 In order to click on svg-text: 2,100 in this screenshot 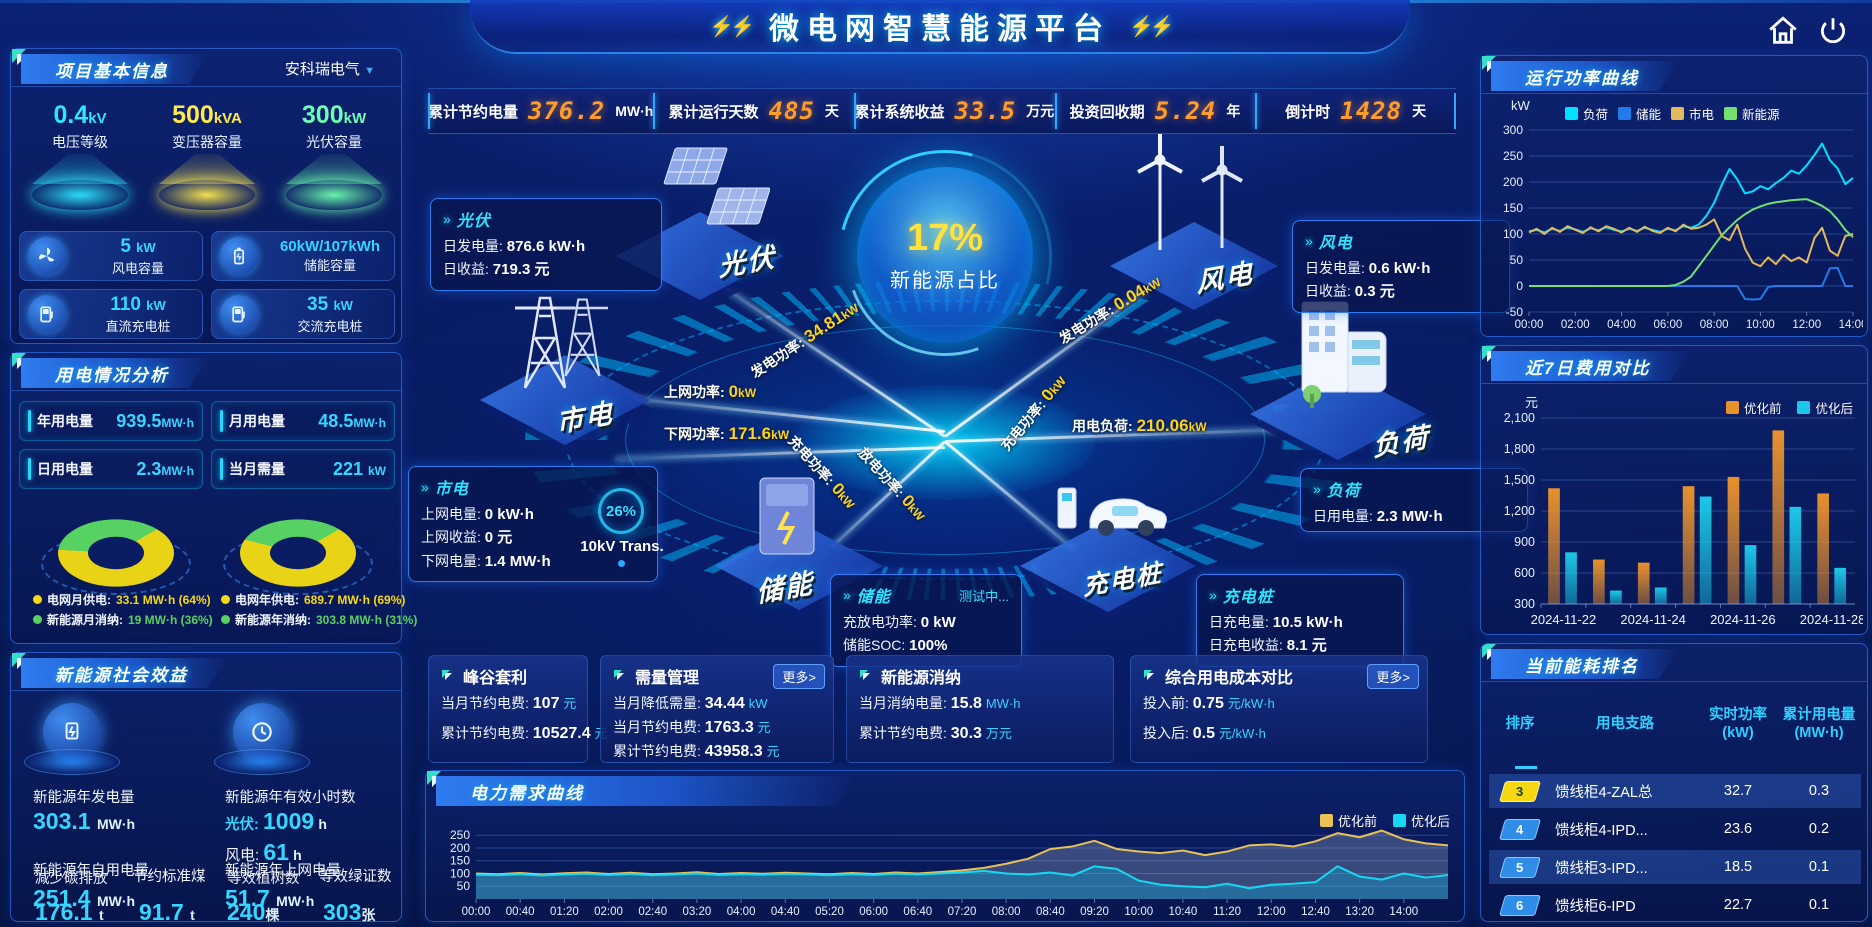, I will do `click(1519, 418)`.